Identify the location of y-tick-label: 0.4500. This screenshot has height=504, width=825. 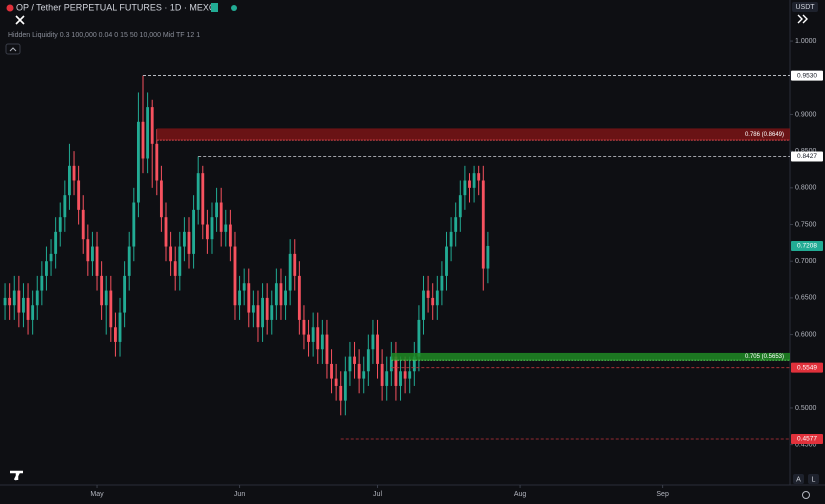
(806, 444).